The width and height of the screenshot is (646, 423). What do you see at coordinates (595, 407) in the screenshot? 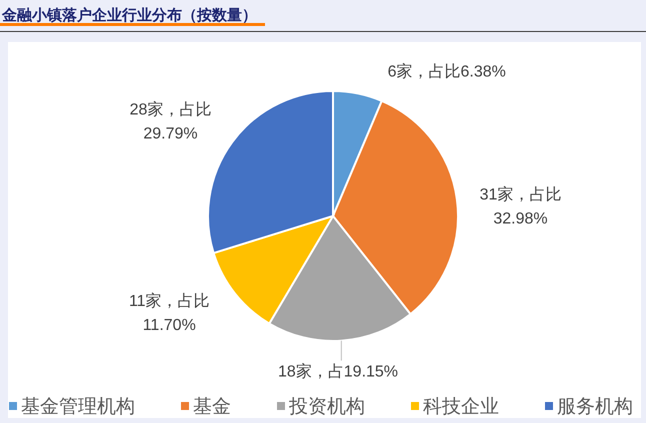
I see `legend-label: 服务机构` at bounding box center [595, 407].